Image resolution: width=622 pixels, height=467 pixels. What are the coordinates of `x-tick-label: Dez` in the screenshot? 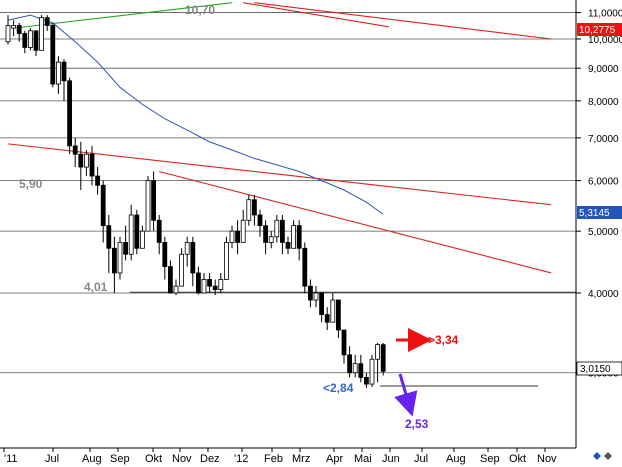 It's located at (210, 459).